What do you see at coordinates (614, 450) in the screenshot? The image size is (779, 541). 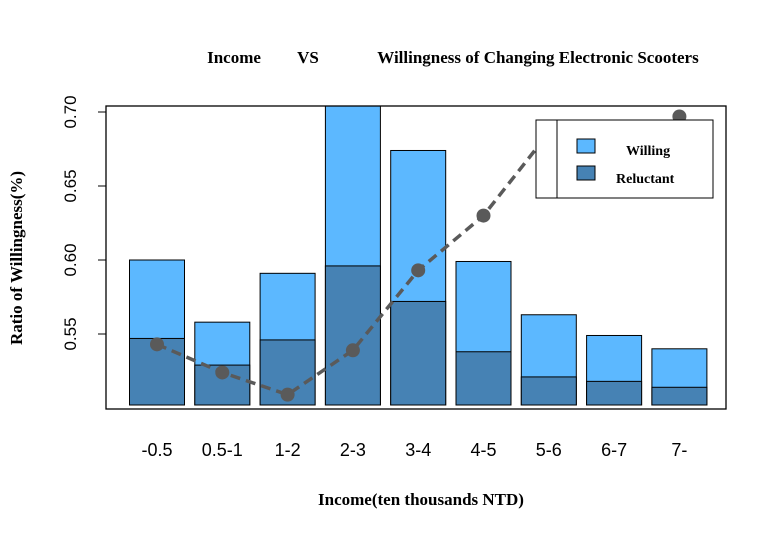 I see `x-tick-label-7: 6-7` at bounding box center [614, 450].